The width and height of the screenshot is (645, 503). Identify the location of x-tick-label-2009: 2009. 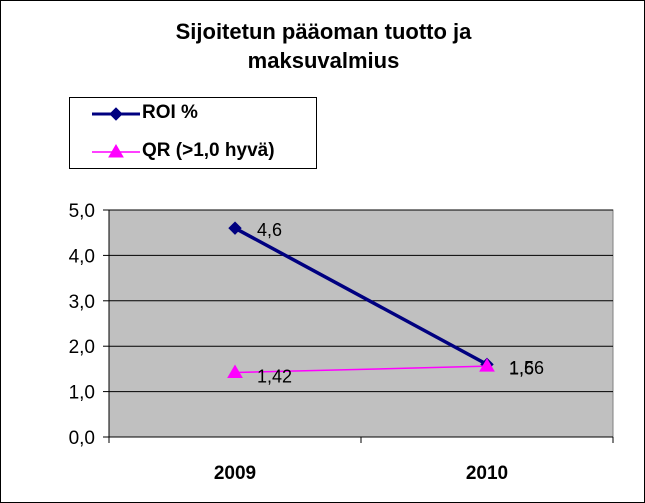
(235, 473).